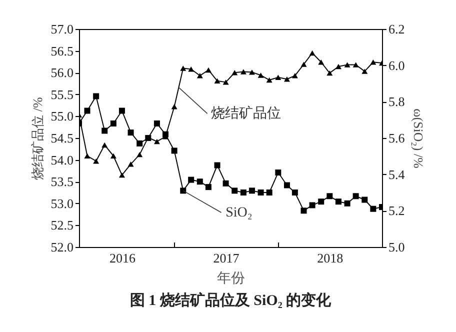 This screenshot has height=332, width=456. I want to click on y-tick-label: 56.5, so click(62, 50).